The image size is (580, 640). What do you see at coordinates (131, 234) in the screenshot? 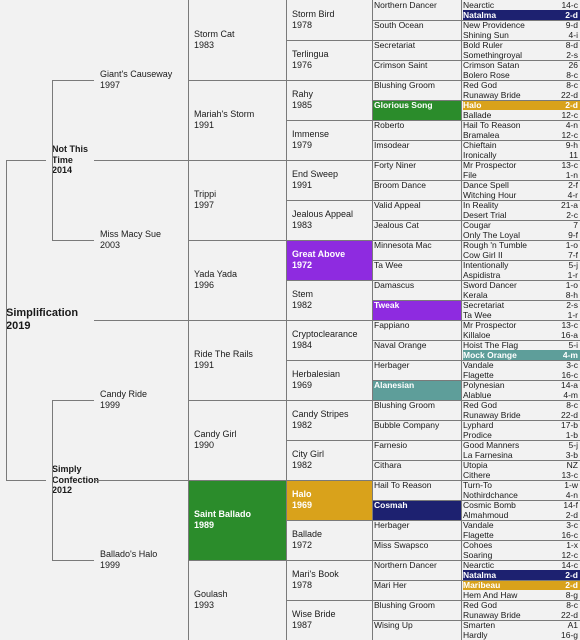
I see `horse-name: Miss Macy Sue` at bounding box center [131, 234].